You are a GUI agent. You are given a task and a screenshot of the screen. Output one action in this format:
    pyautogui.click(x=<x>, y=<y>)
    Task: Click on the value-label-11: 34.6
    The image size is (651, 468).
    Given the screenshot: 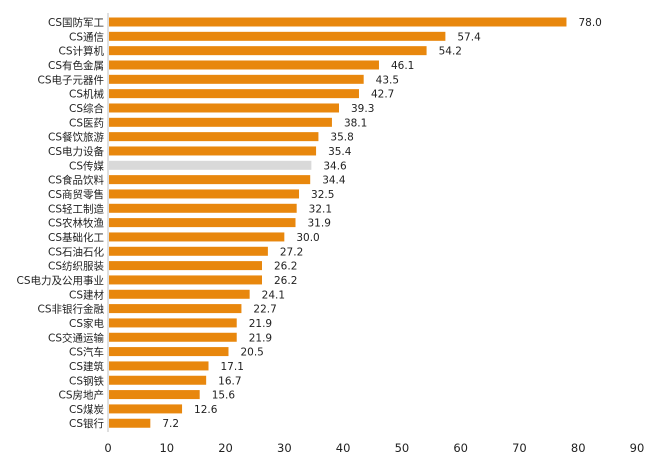 What is the action you would take?
    pyautogui.click(x=335, y=166)
    